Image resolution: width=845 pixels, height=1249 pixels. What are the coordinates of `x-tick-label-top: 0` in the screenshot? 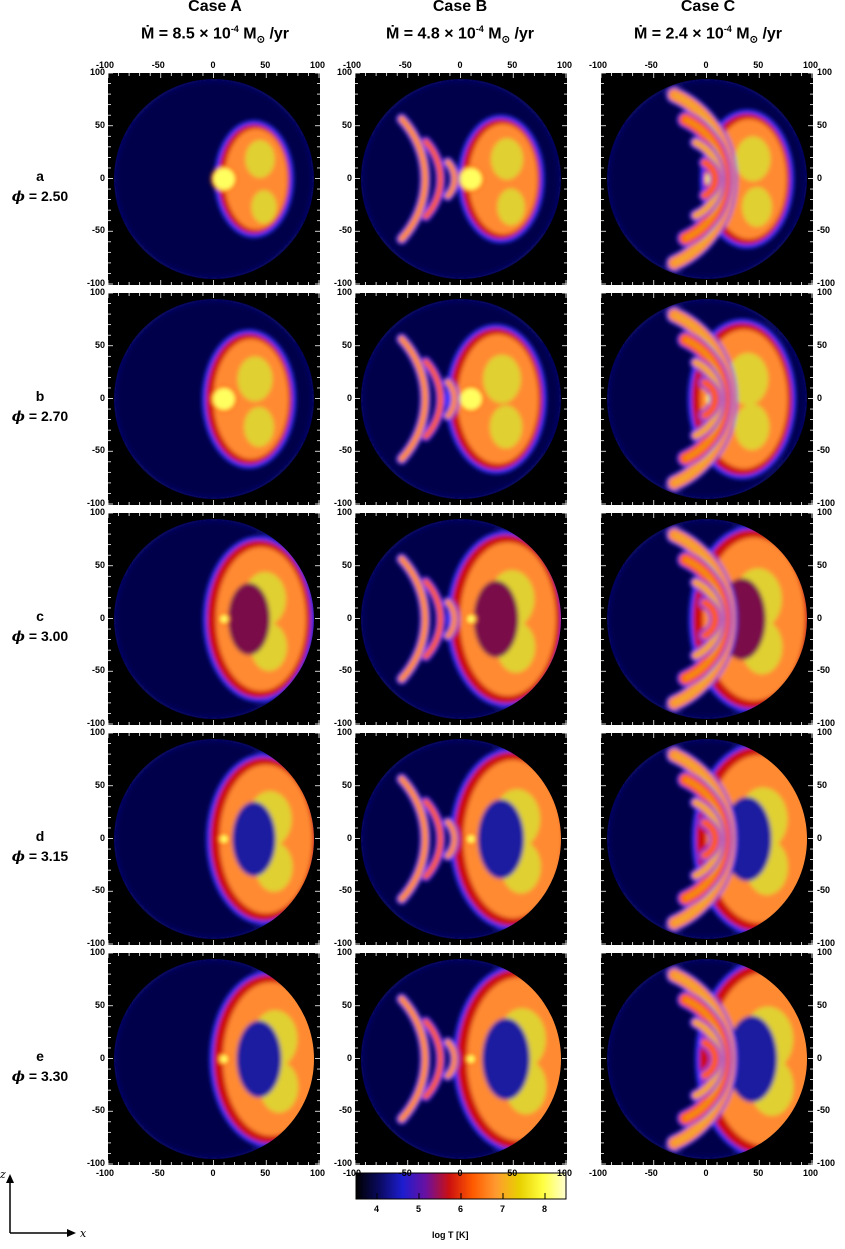 It's located at (706, 65).